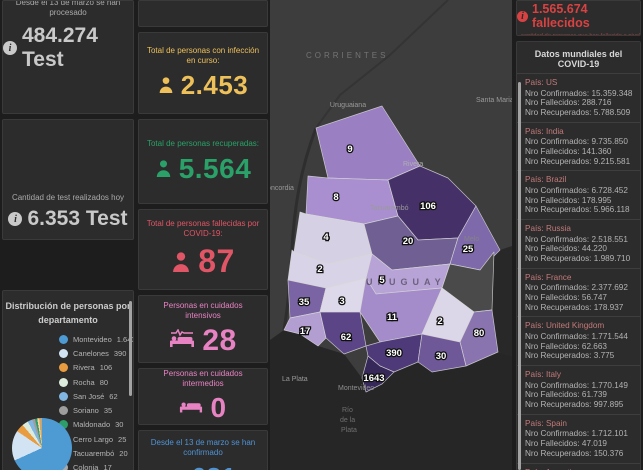 Image resolution: width=643 pixels, height=470 pixels. Describe the element at coordinates (558, 277) in the screenshot. I see `country-name: France` at that location.